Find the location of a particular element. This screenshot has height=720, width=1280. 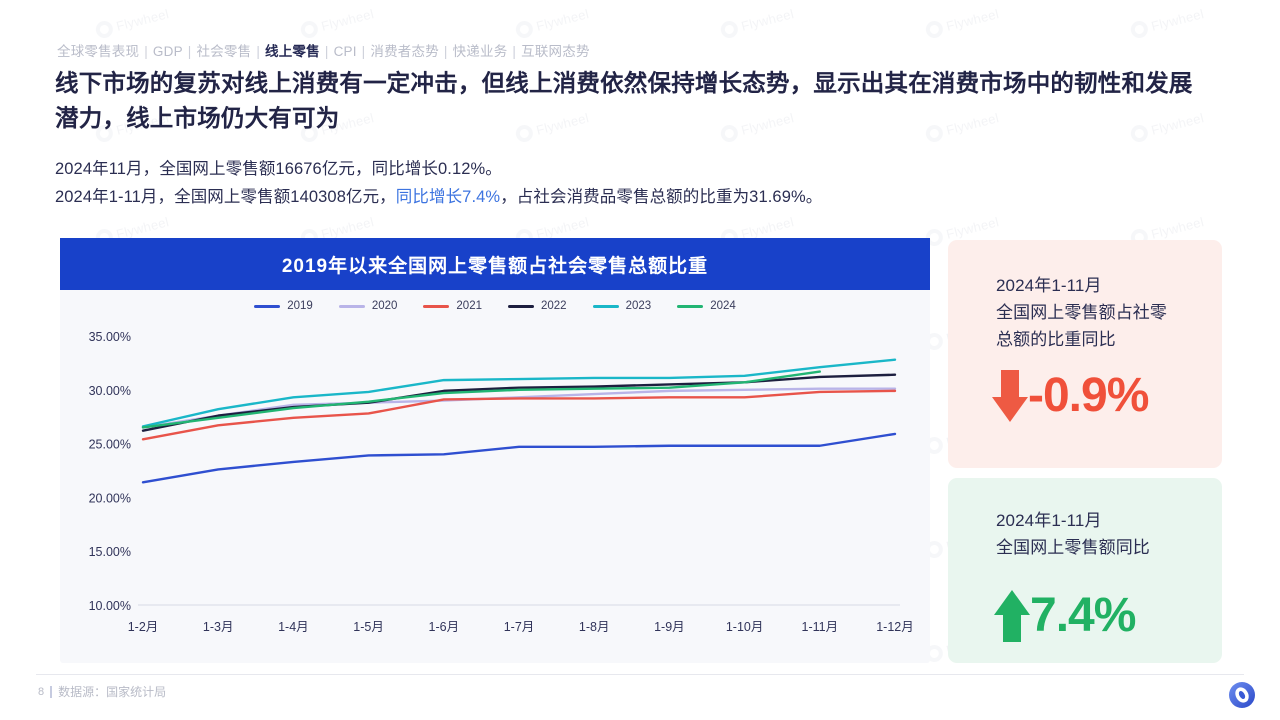

legend-label: 2022 is located at coordinates (554, 306).